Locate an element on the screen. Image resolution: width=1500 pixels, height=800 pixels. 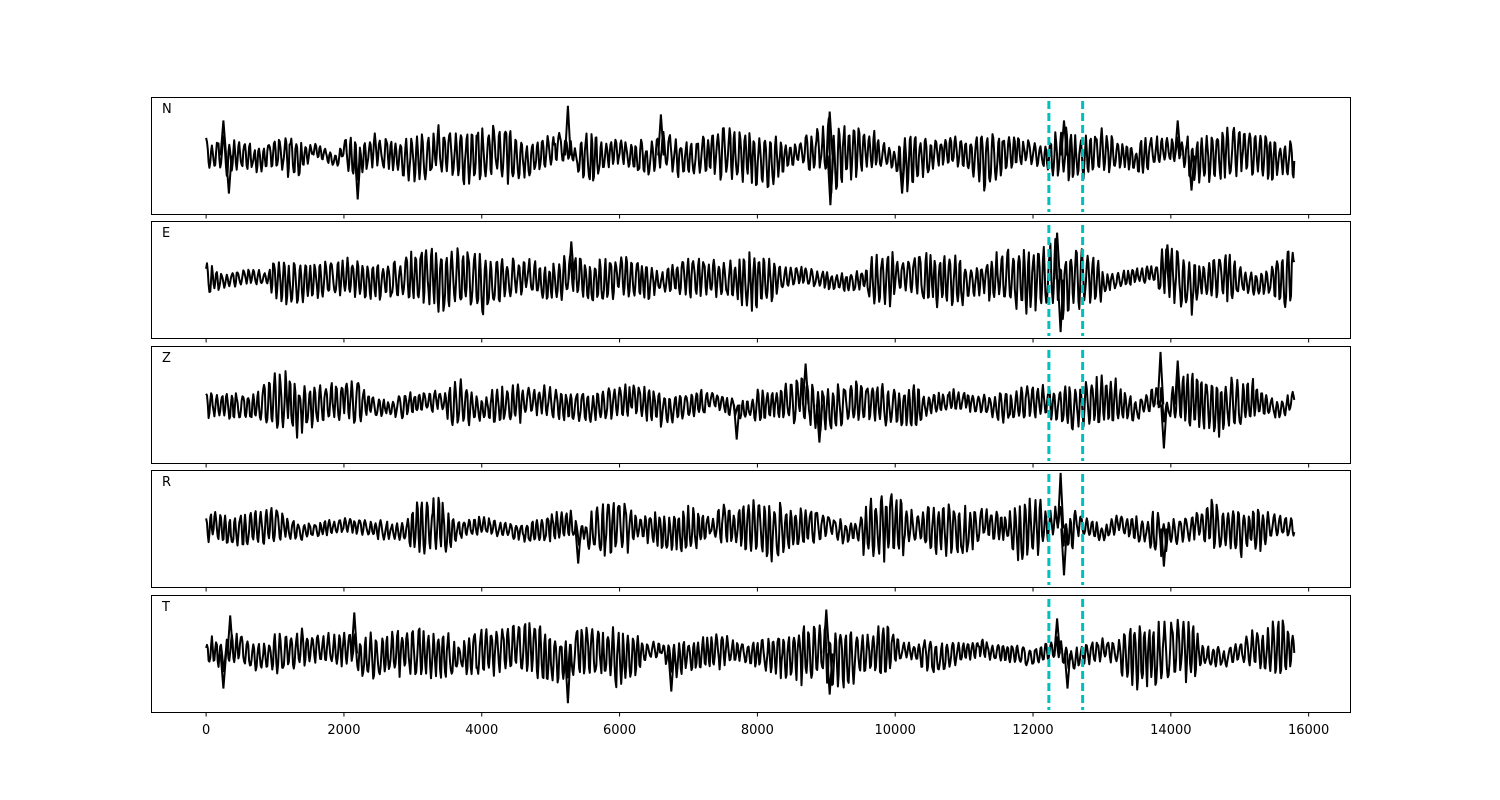
panel-label: E is located at coordinates (166, 233).